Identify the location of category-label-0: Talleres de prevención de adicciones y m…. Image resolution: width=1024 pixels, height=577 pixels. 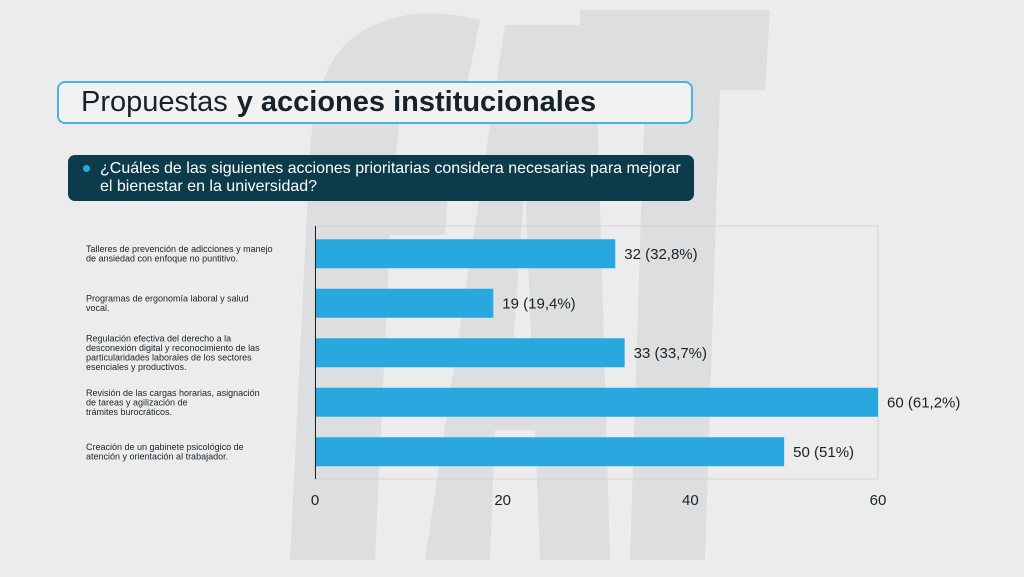
(179, 254).